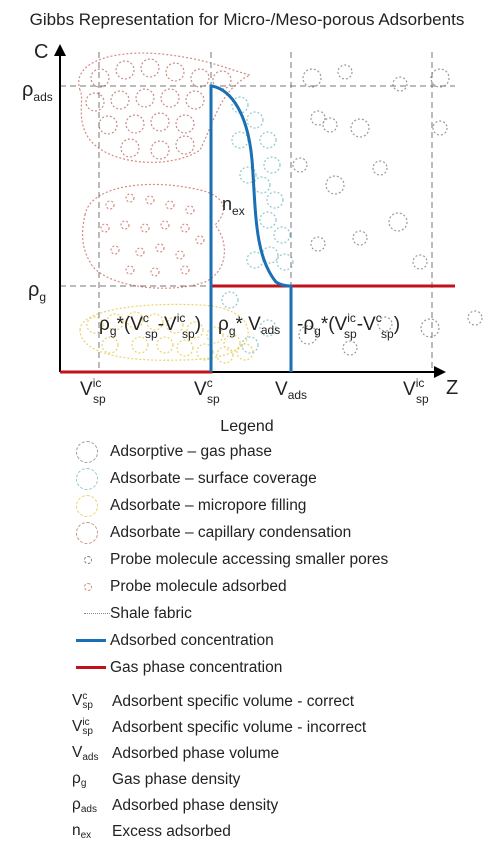 Image resolution: width=494 pixels, height=856 pixels. Describe the element at coordinates (247, 780) in the screenshot. I see `legend-symbol-row: ρ g Gas phase density` at that location.